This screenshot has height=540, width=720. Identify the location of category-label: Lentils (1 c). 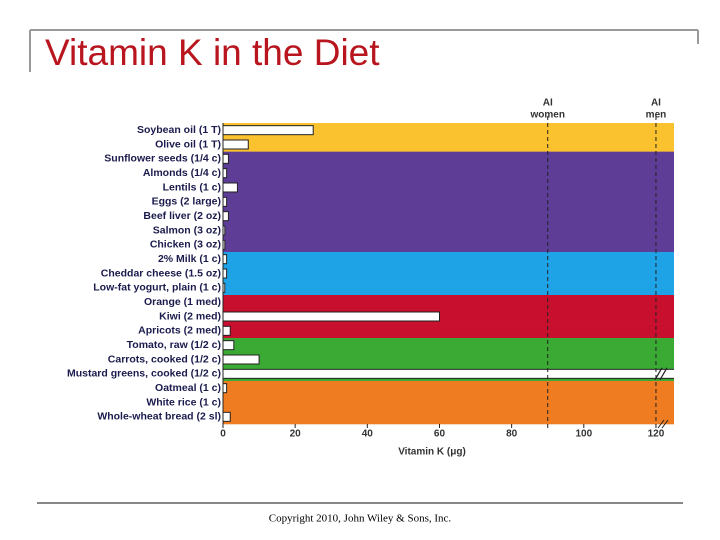
(192, 187).